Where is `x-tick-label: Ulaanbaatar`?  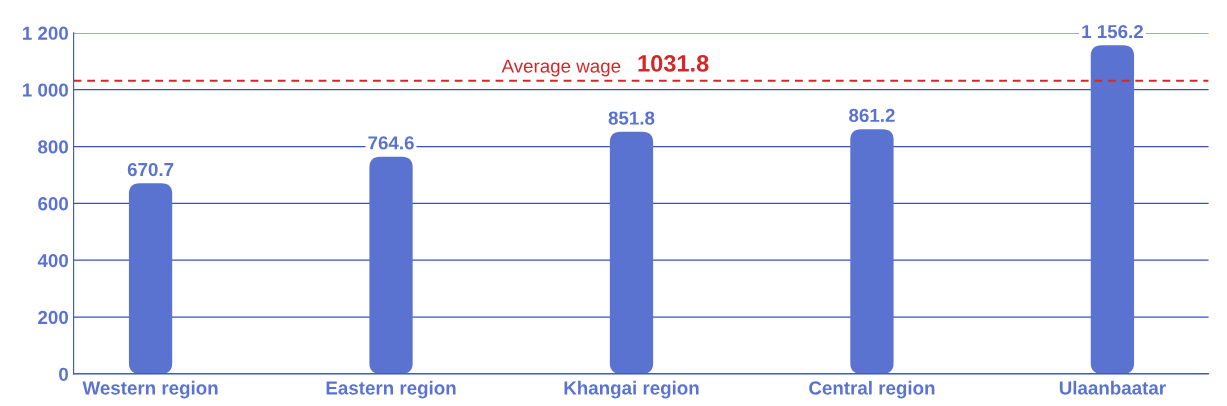 x-tick-label: Ulaanbaatar is located at coordinates (1112, 387).